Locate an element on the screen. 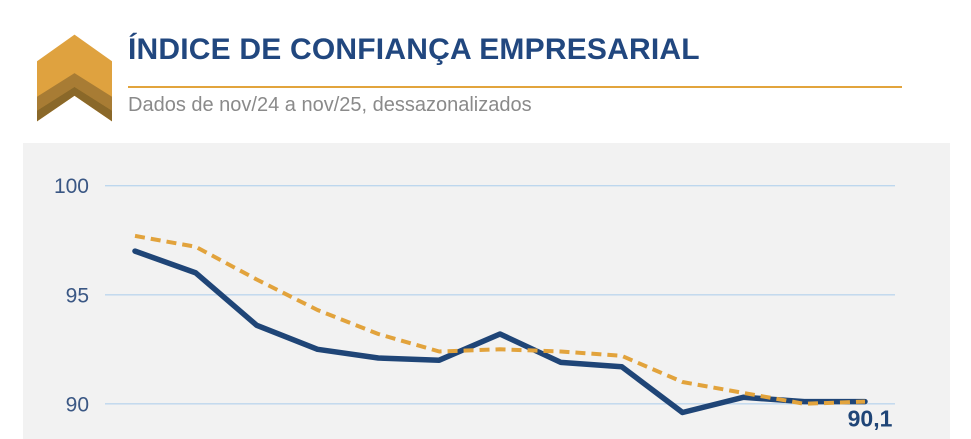 Image resolution: width=971 pixels, height=439 pixels. y-tick-label-100: 100 is located at coordinates (71, 186).